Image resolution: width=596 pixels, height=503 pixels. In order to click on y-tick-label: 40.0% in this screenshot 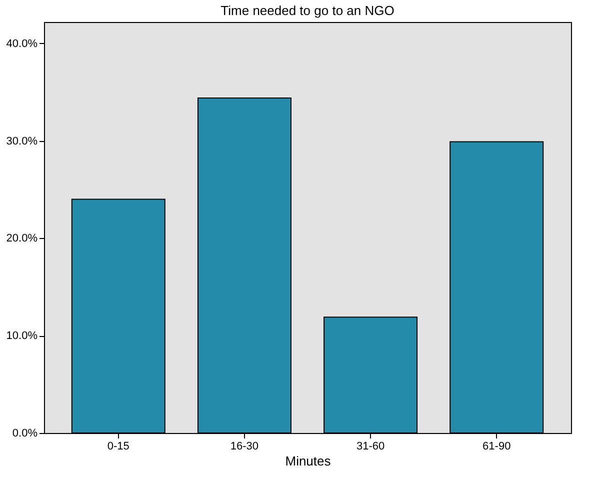, I will do `click(22, 44)`.